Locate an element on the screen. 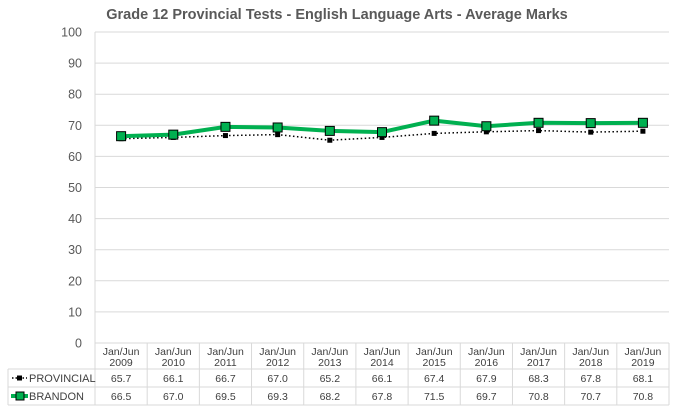 The height and width of the screenshot is (408, 675). category-label: 2012 is located at coordinates (278, 363).